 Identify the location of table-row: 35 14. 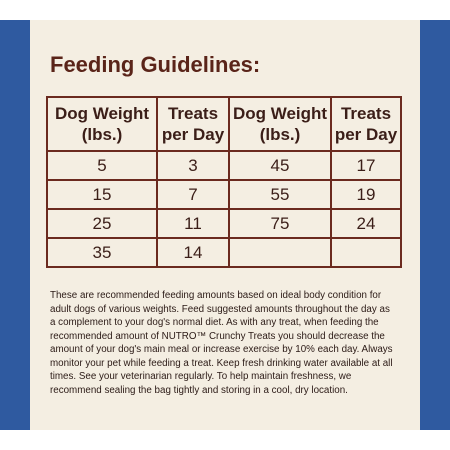
(224, 252).